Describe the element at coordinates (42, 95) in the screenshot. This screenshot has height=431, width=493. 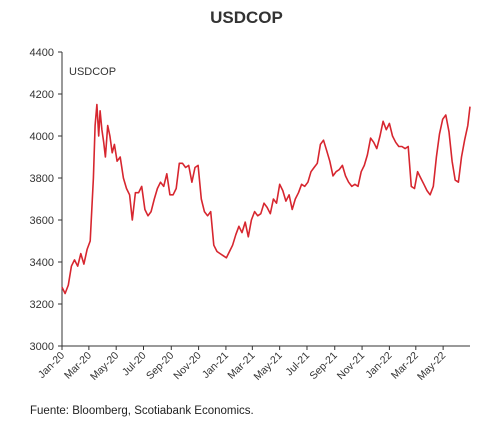
I see `y-tick-label: 4200` at that location.